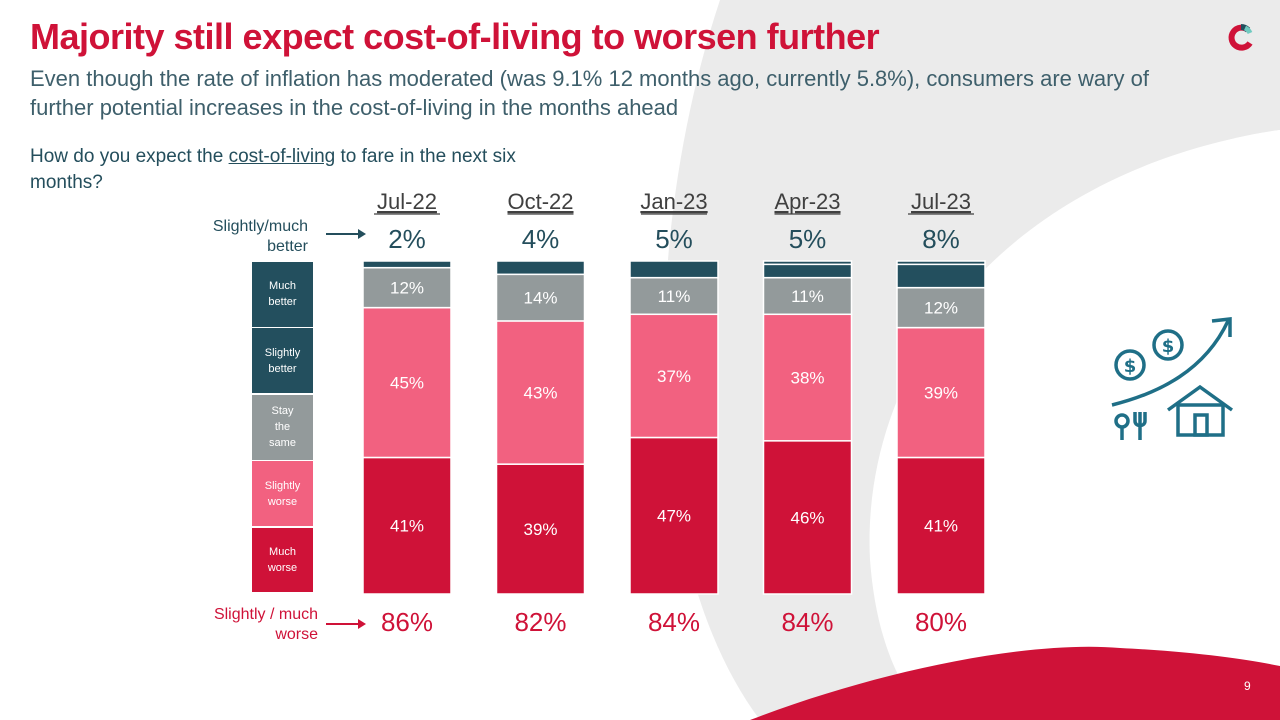 The image size is (1280, 720). I want to click on legend-item-label: Stay the same, so click(282, 427).